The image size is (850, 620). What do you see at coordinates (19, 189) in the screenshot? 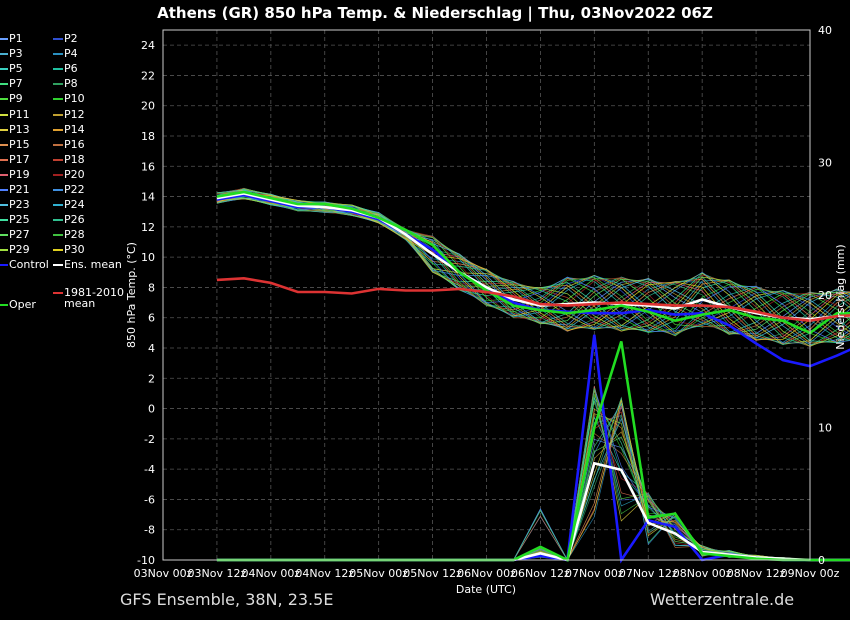
I see `legend-label: P21` at bounding box center [19, 189].